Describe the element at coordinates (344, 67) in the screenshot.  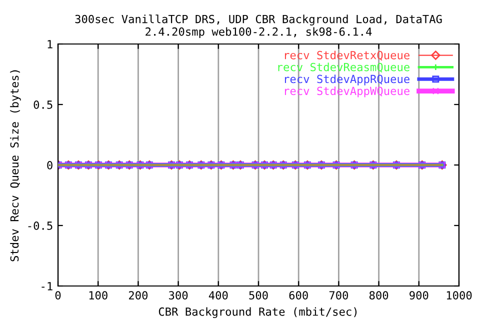
I see `legend-label: recv StdevReasmQueue` at that location.